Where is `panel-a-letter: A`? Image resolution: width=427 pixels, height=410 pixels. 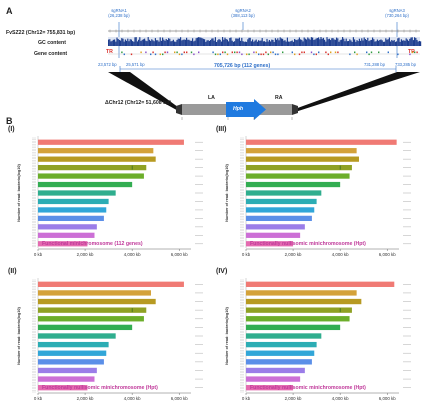
panel-a-letter: A is located at coordinates (9, 11).